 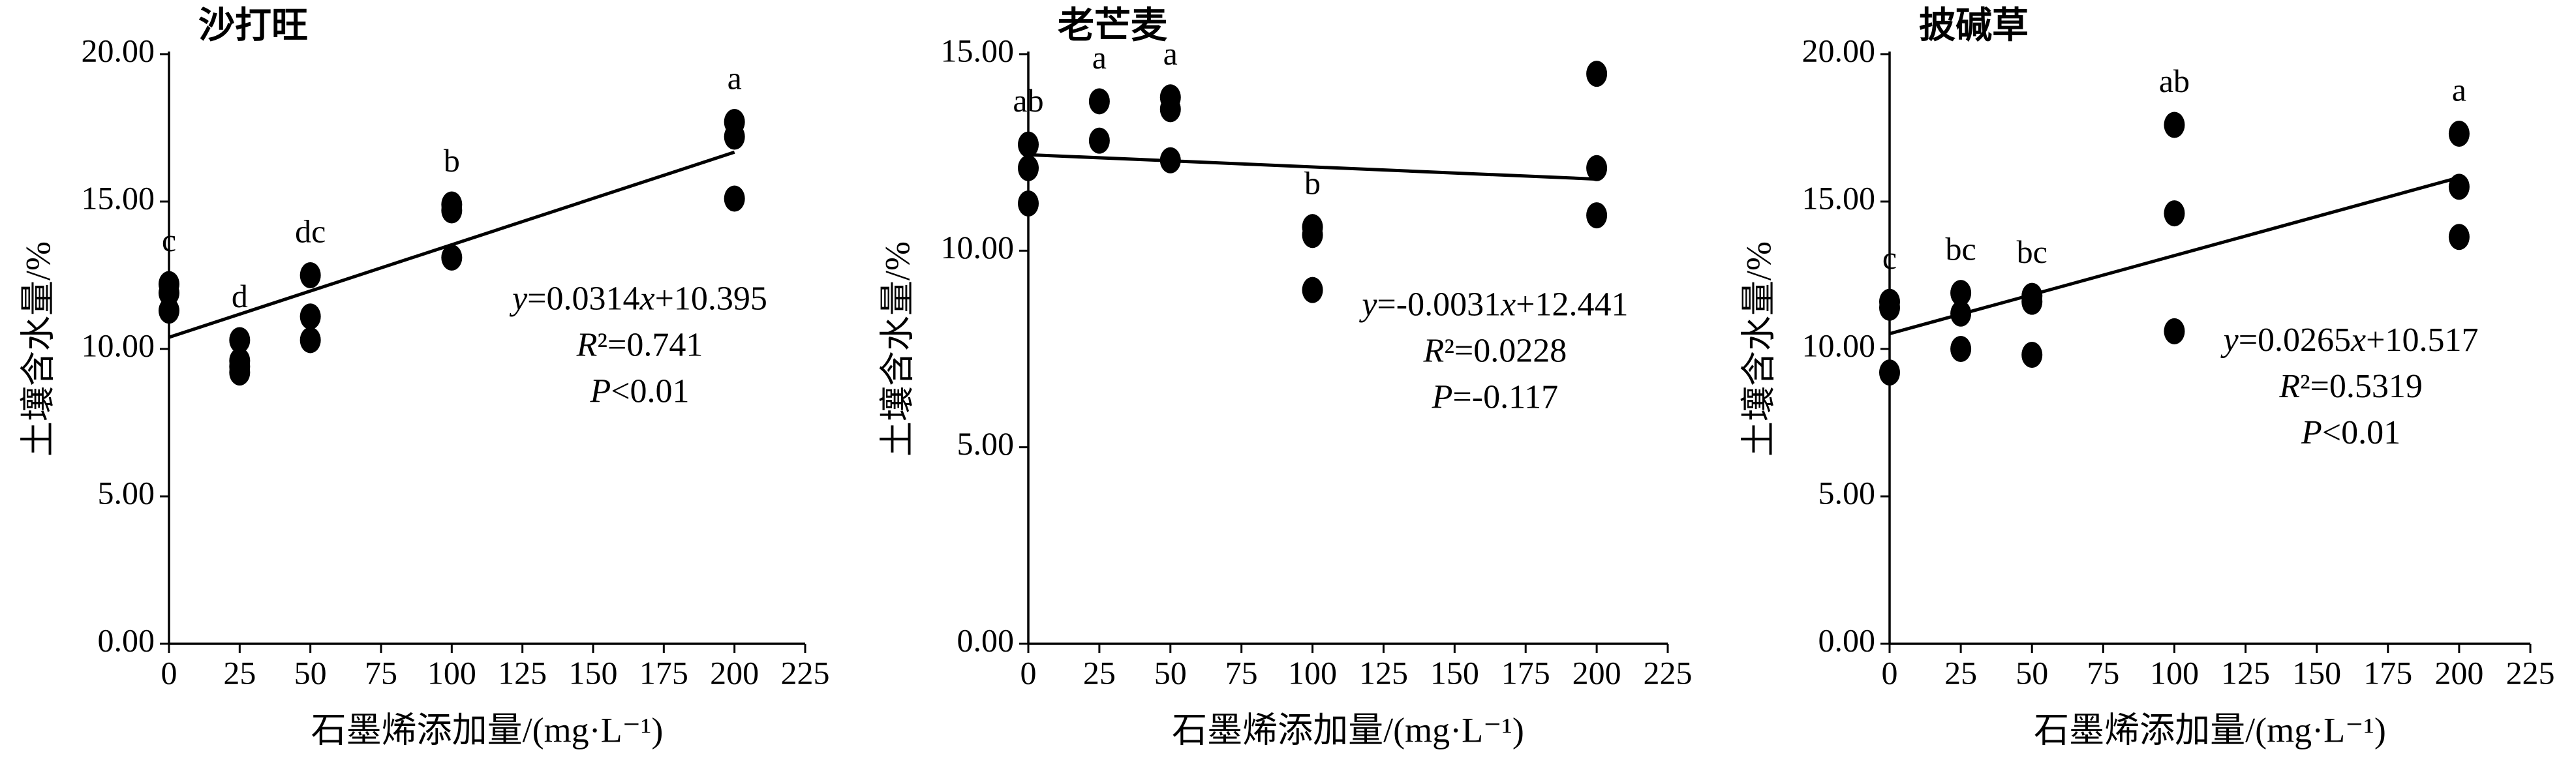 I want to click on y-tick-label: 15.00, so click(x=1839, y=198).